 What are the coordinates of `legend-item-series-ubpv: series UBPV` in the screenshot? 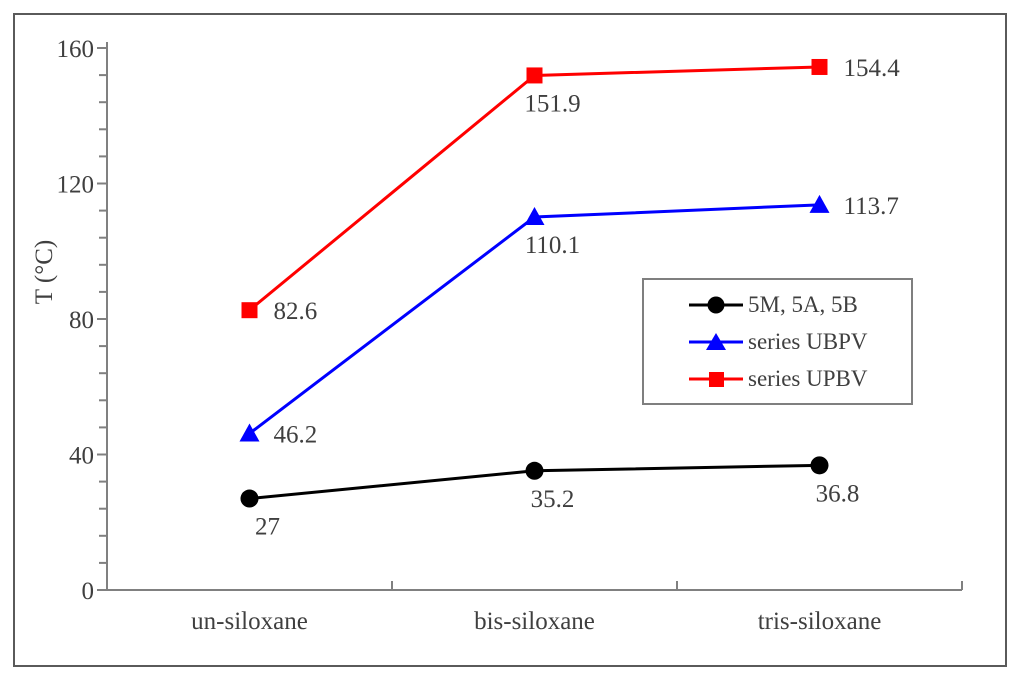 It's located at (798, 342).